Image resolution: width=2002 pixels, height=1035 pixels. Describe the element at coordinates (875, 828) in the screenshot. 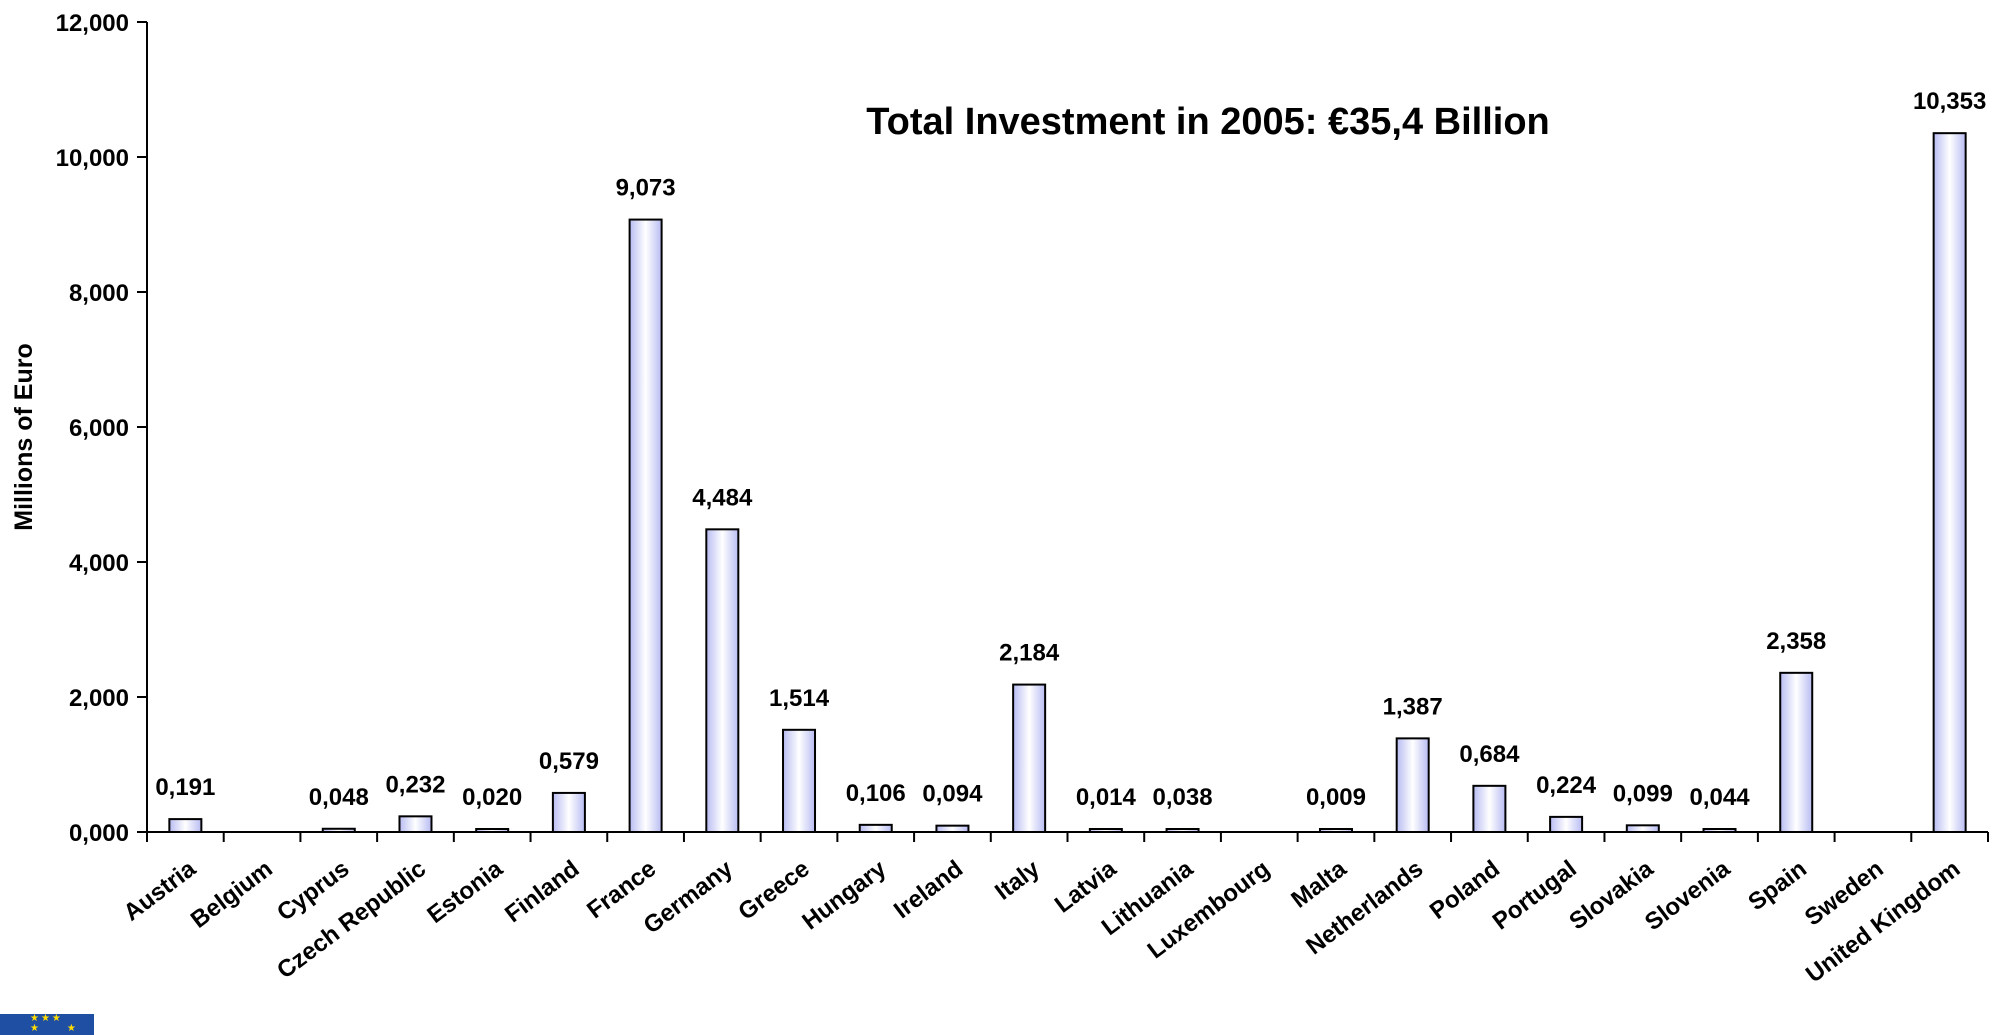

I see `bar-hungary` at that location.